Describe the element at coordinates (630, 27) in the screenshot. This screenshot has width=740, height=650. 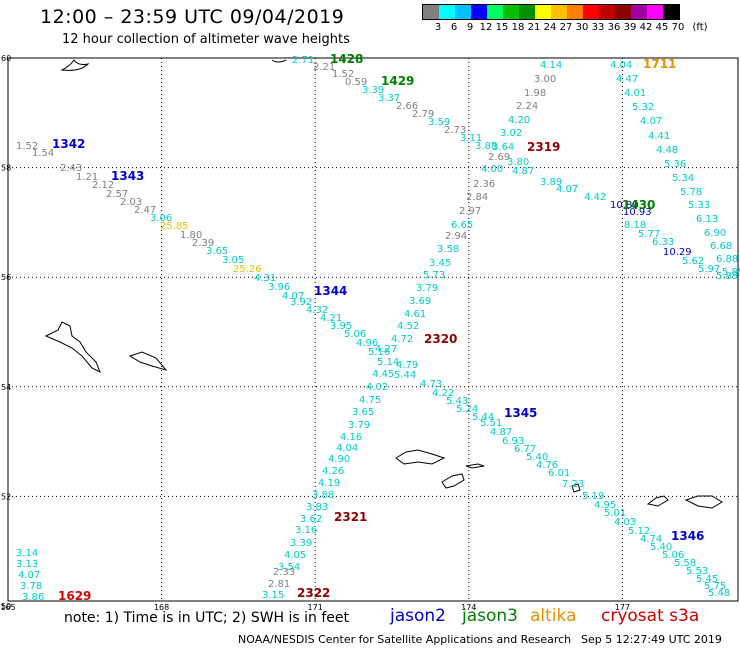
I see `legend-tick-label: 39` at that location.